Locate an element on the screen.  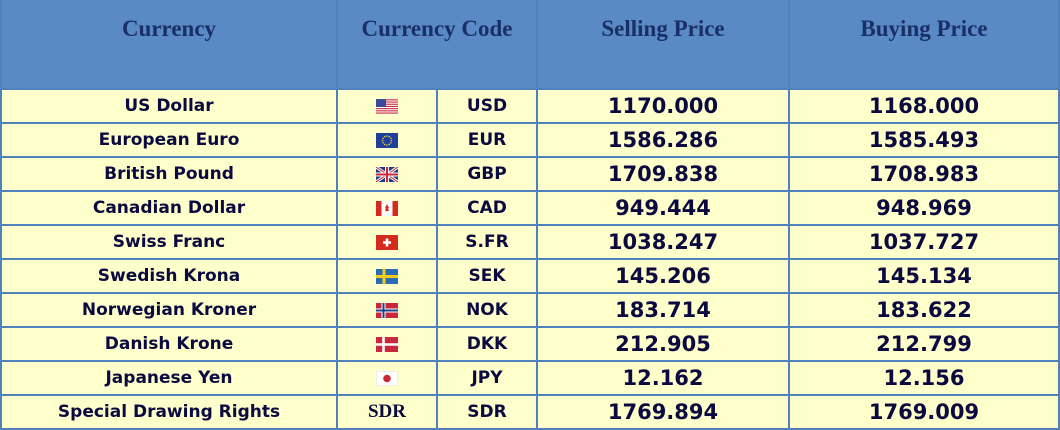
currency-code: SEK is located at coordinates (487, 276).